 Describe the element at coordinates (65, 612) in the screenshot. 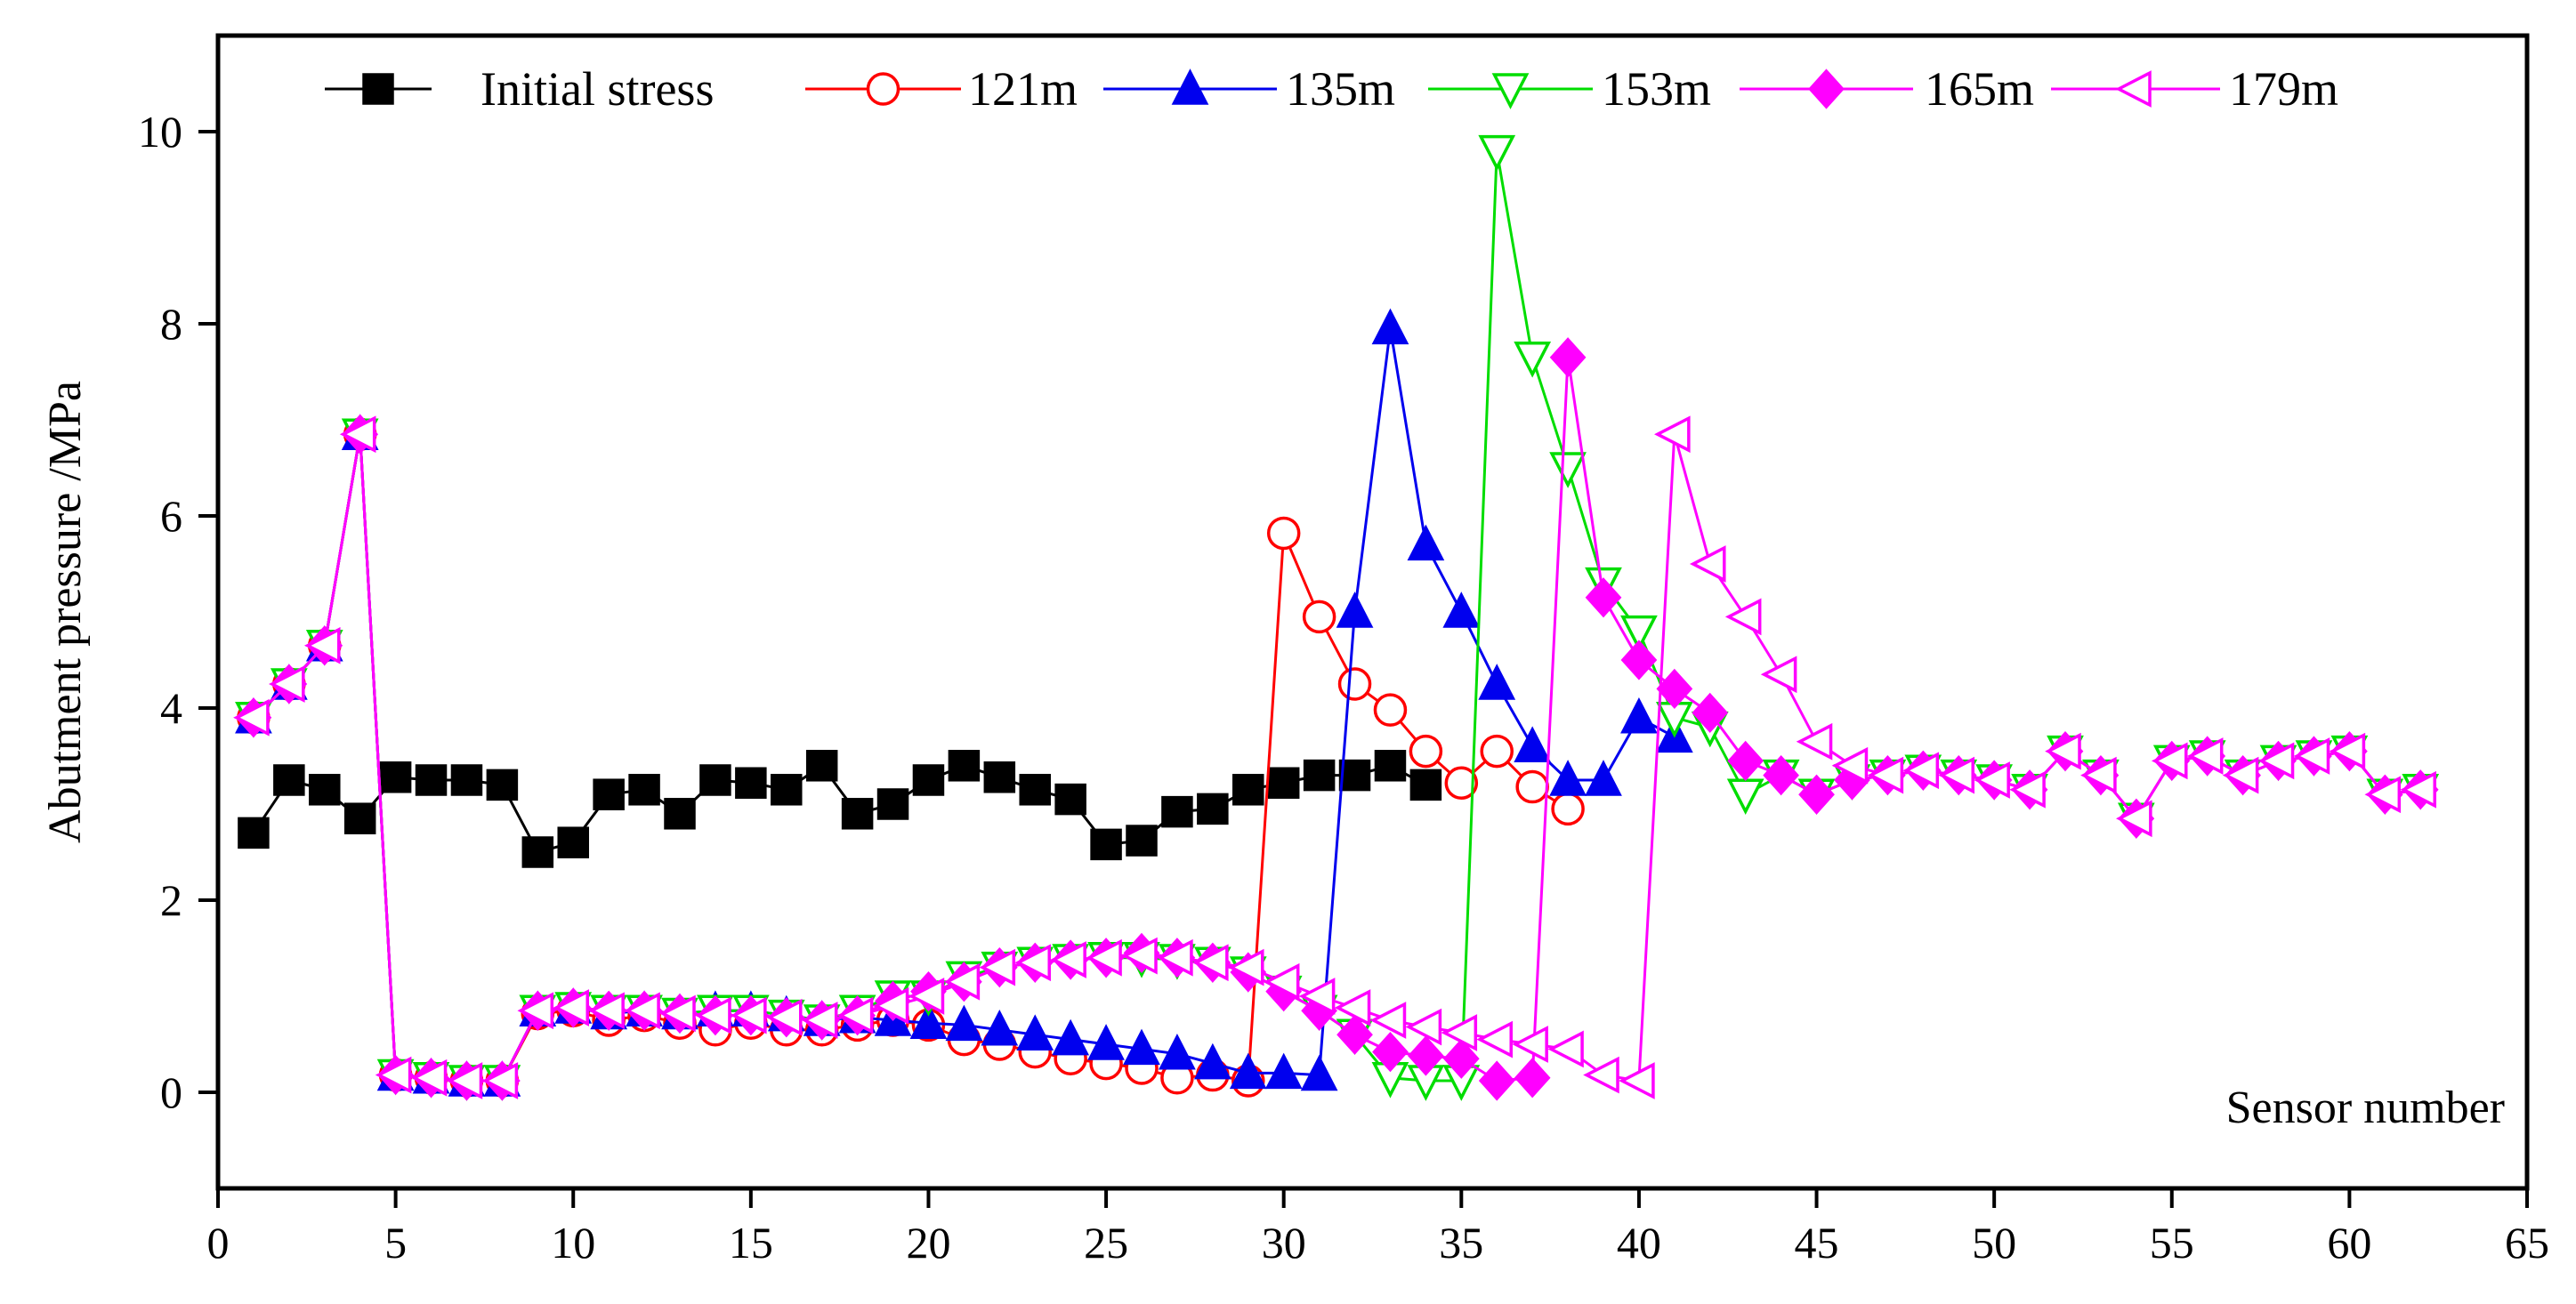

I see `y-axis-title: Abutment pressure /MPa` at that location.